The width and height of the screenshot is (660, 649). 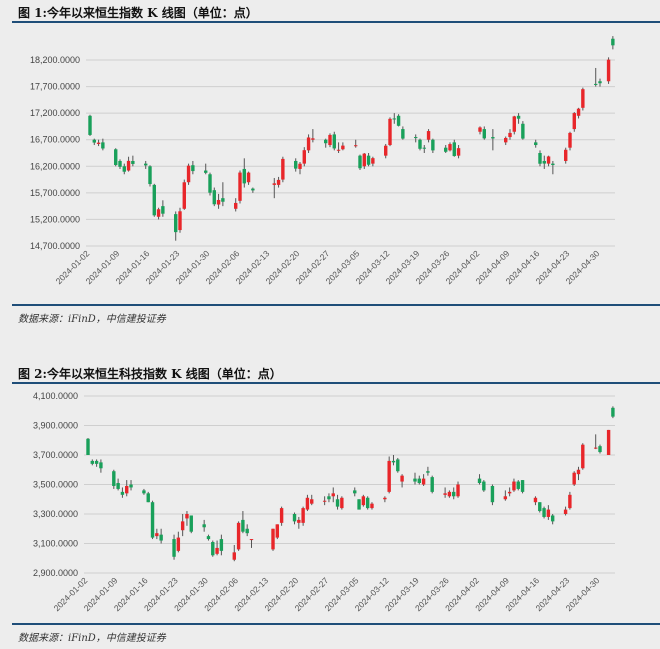 I want to click on y-tick-label: 18,200.0000, so click(x=55, y=60).